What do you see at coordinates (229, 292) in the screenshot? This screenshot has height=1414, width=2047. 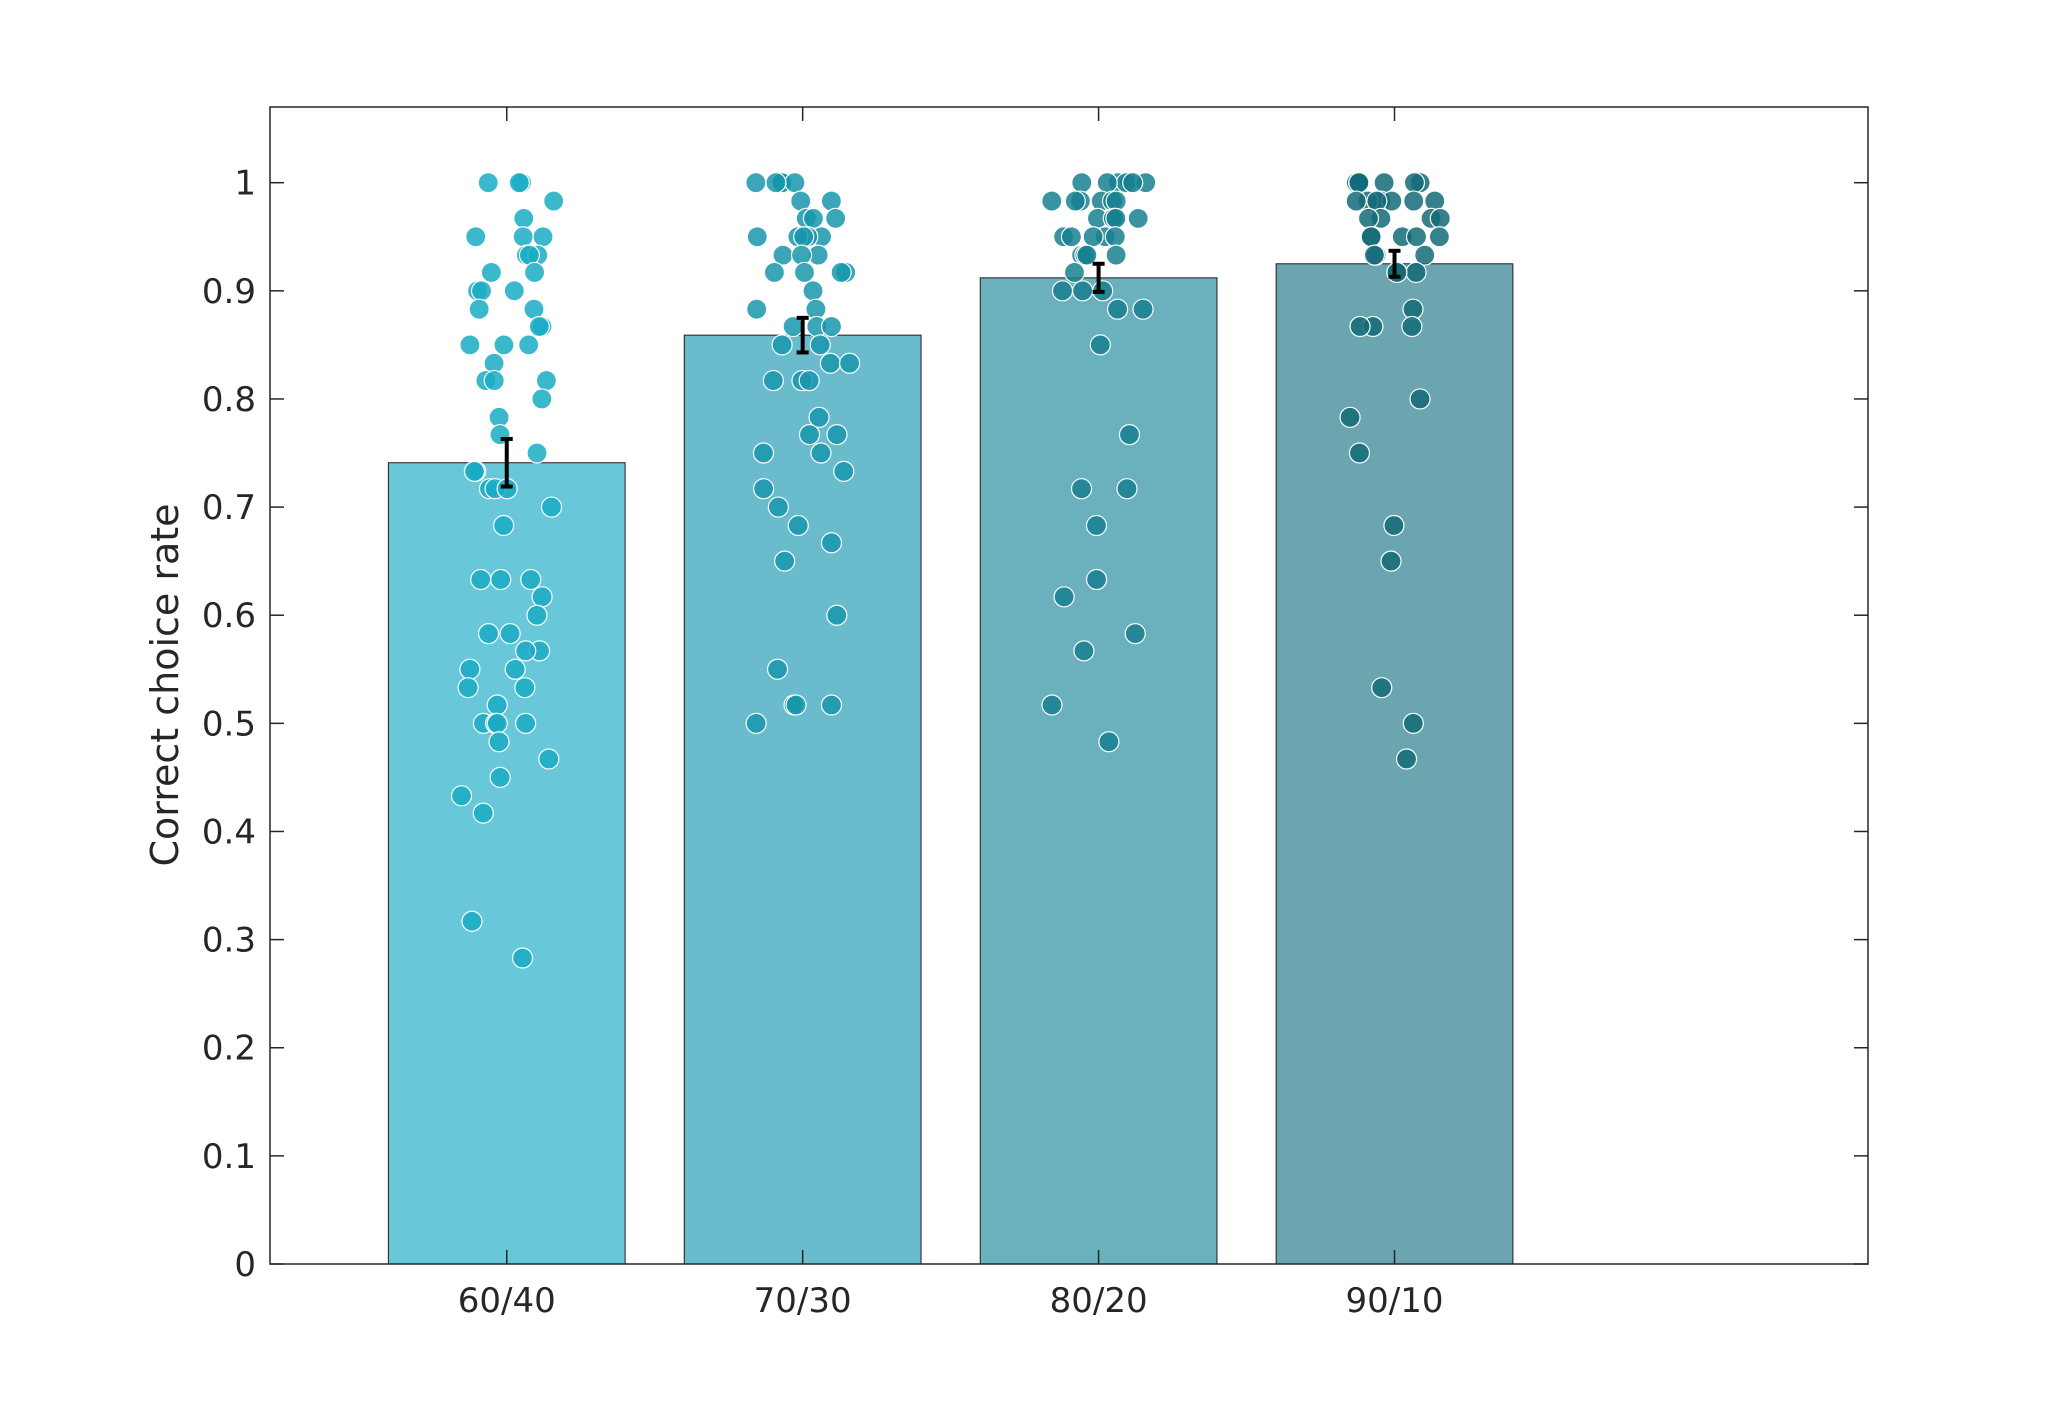 I see `y-tick-label: 0.9` at bounding box center [229, 292].